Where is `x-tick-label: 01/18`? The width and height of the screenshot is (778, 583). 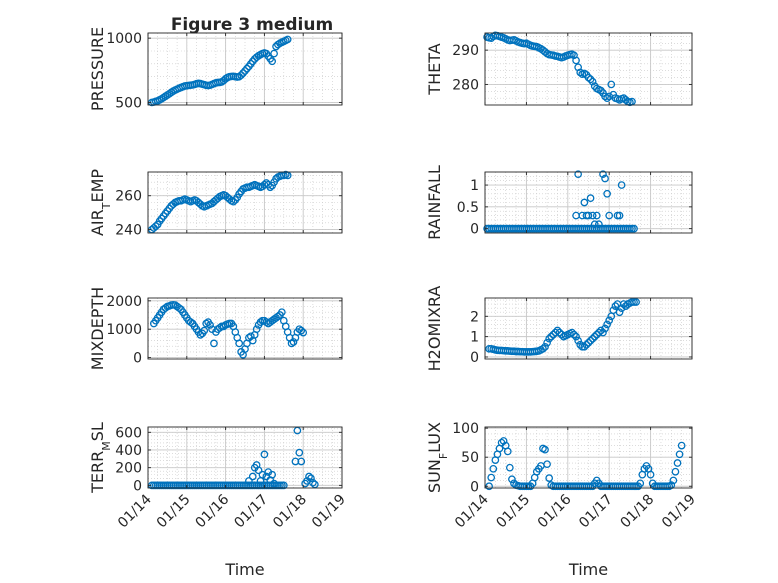 x-tick-label: 01/18 is located at coordinates (638, 512).